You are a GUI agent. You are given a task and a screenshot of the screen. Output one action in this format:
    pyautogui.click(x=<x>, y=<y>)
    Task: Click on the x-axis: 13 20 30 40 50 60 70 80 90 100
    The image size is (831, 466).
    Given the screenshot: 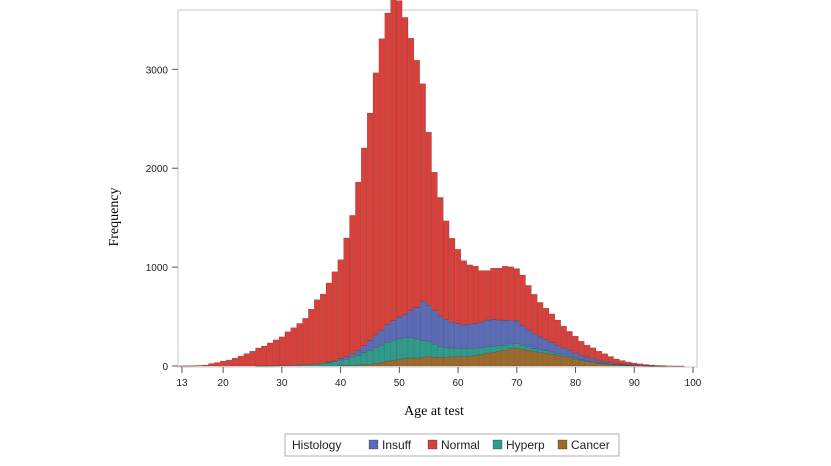 What is the action you would take?
    pyautogui.click(x=439, y=378)
    